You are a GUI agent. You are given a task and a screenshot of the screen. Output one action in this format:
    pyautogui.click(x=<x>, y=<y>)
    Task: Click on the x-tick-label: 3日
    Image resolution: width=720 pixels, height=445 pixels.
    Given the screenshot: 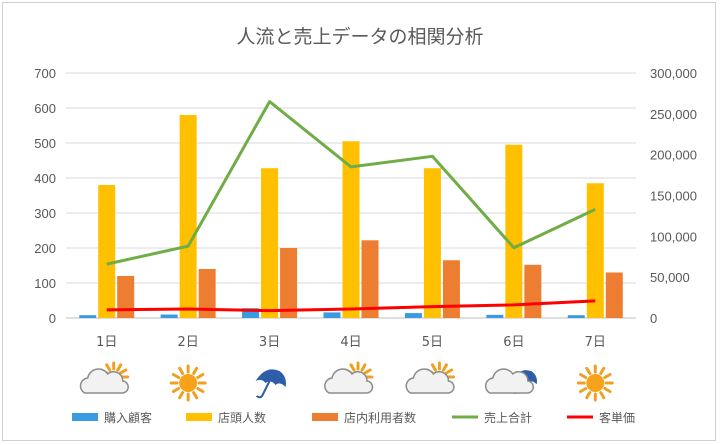 What is the action you would take?
    pyautogui.click(x=269, y=342)
    